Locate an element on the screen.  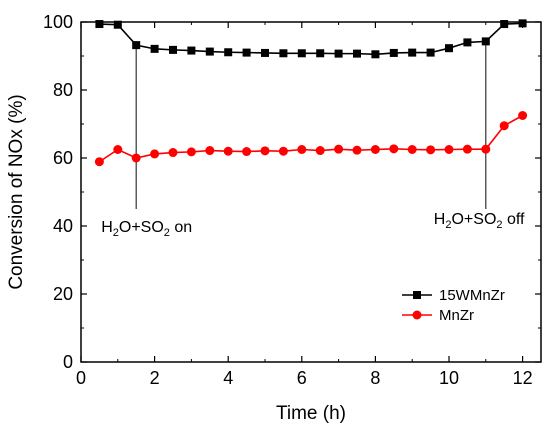
x-tick-label: 12 is located at coordinates (523, 378).